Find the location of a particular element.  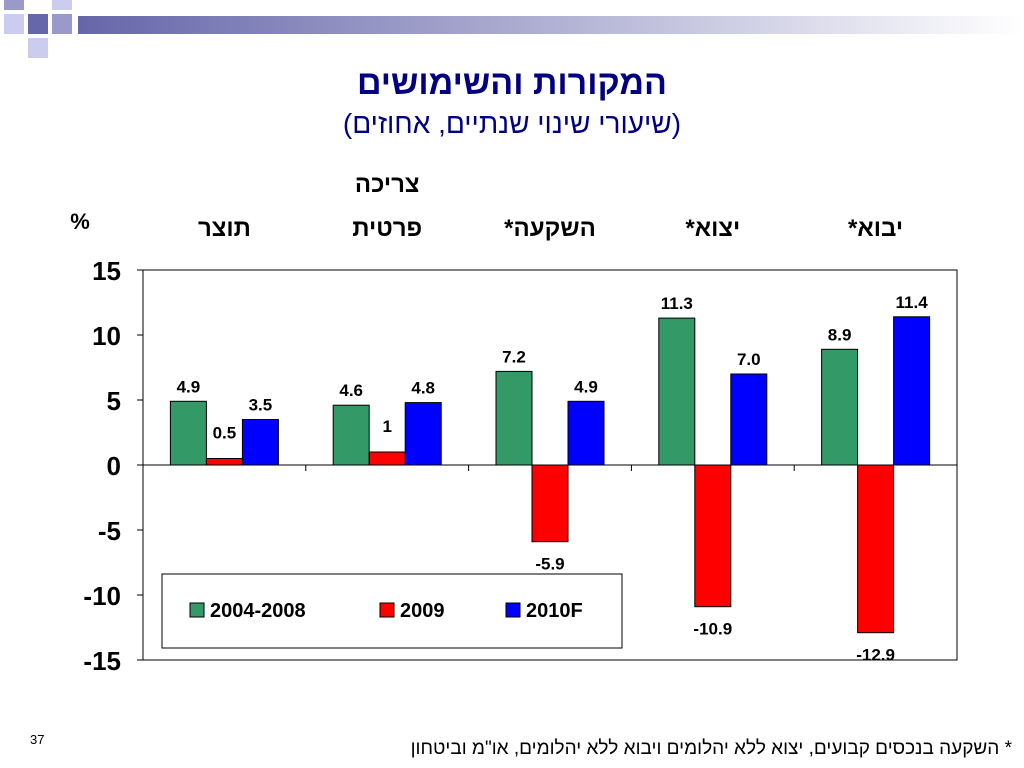

y-tick-label: 5 is located at coordinates (114, 401).